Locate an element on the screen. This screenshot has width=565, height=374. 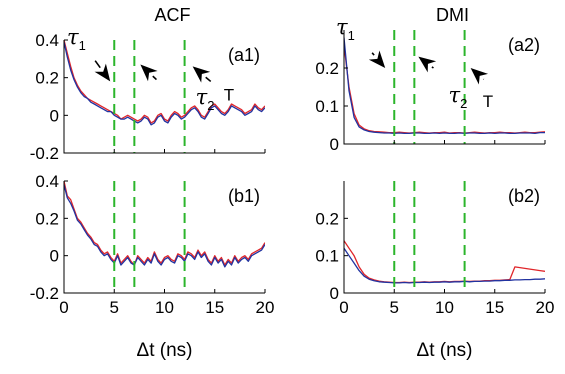
xlabel-b2: Δt (ns) is located at coordinates (445, 350).